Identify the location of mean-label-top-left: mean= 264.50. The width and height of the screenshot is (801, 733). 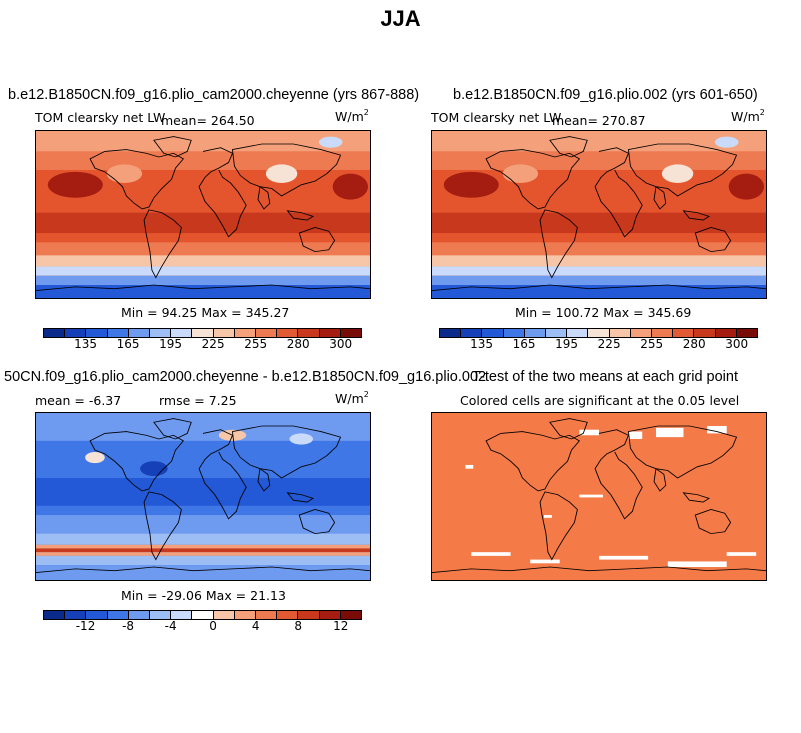
(208, 120).